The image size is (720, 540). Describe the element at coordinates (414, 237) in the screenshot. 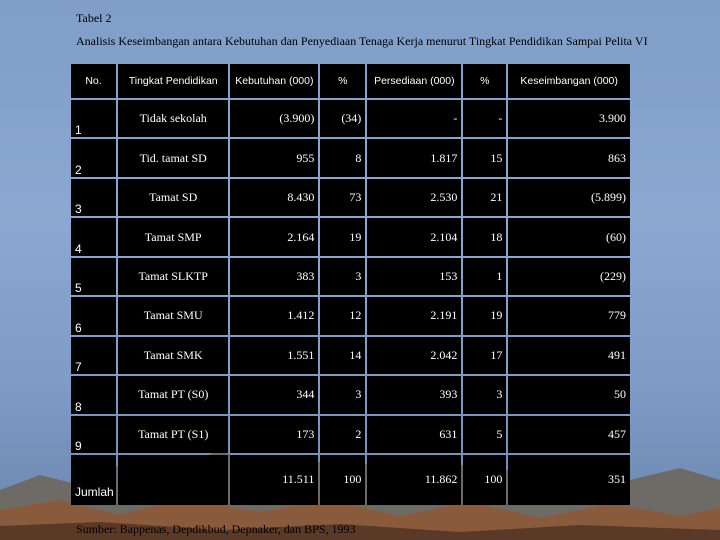

I see `persediaan-cell: 2.104` at that location.